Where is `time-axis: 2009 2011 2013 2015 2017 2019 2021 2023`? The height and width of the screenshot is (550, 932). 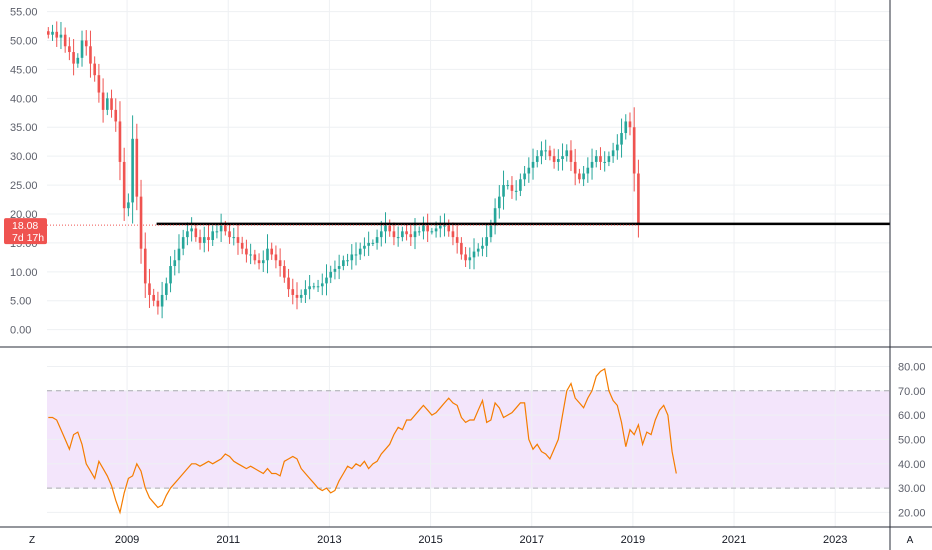
time-axis: 2009 2011 2013 2015 2017 2019 2021 2023 is located at coordinates (481, 540).